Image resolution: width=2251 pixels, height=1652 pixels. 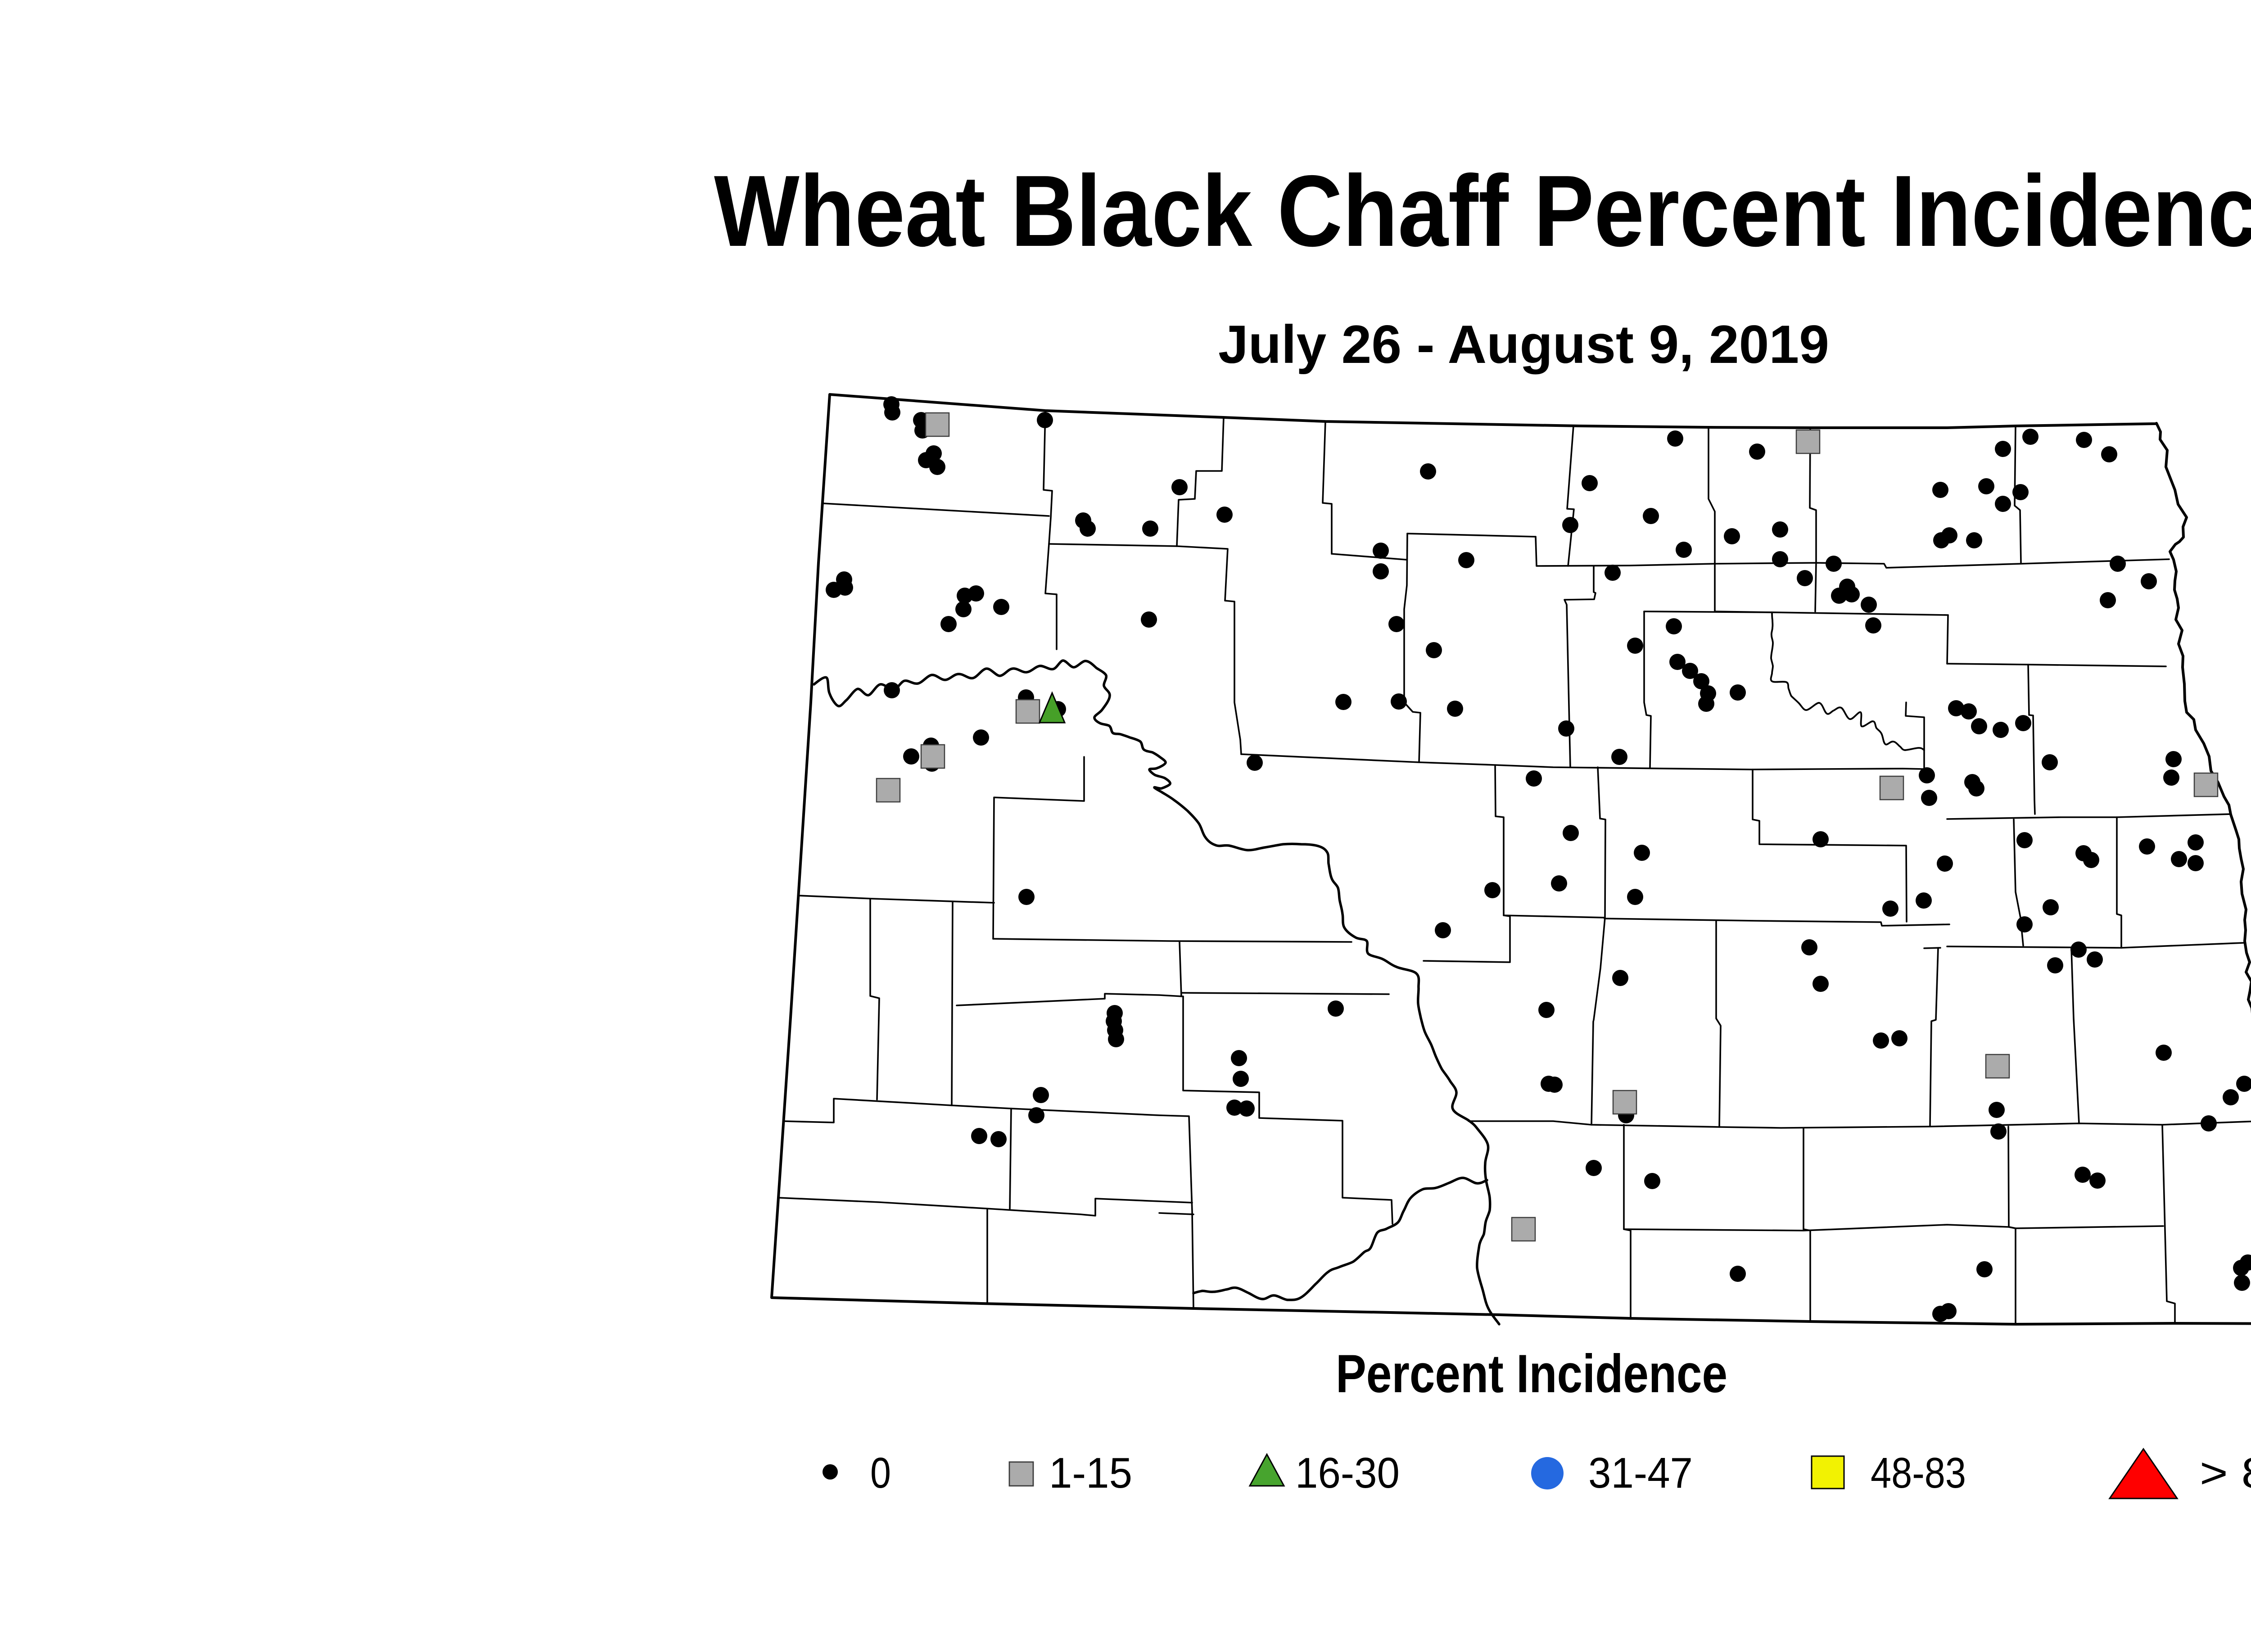 I want to click on svg-text:Wheat Black Chaff Percent Inci: Wheat Black Chaff Percent Incidence, so click(x=1483, y=210).